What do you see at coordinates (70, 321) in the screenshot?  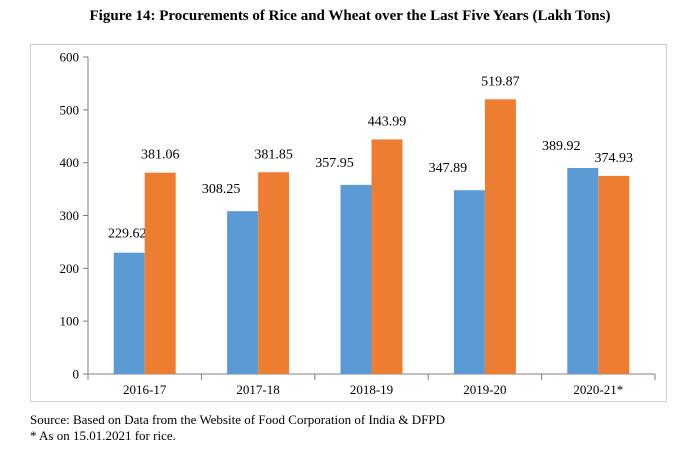 I see `y-tick-label: 100` at bounding box center [70, 321].